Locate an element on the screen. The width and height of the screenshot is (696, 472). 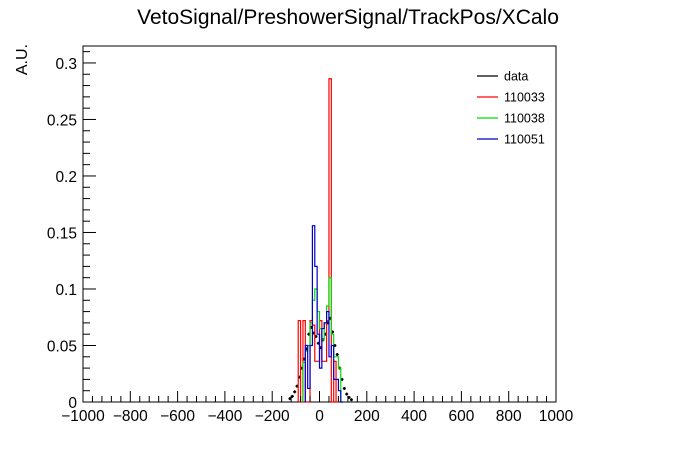
x-tick-label: 0 is located at coordinates (319, 416).